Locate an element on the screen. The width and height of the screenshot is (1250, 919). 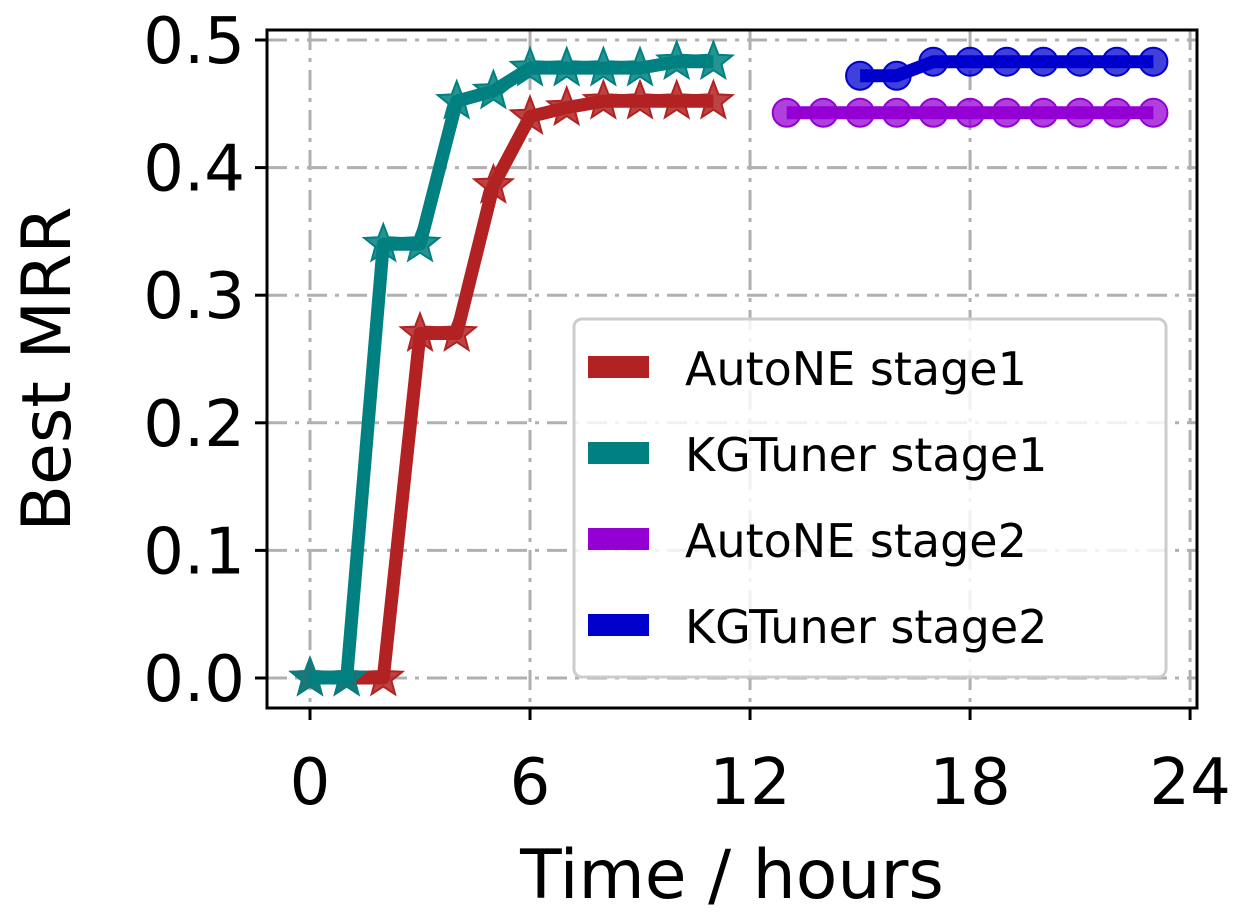
x-tick-label: 0 is located at coordinates (310, 783).